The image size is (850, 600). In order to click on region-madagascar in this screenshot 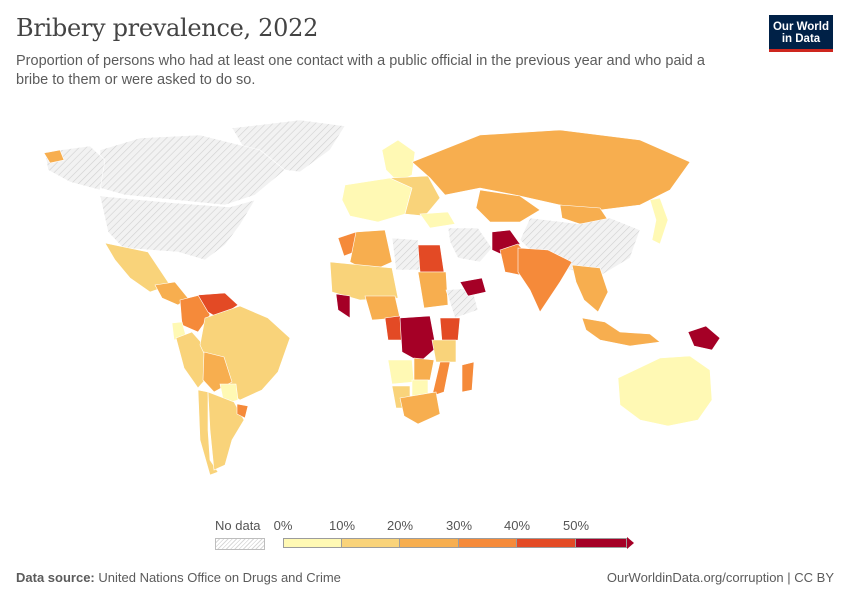, I will do `click(468, 377)`.